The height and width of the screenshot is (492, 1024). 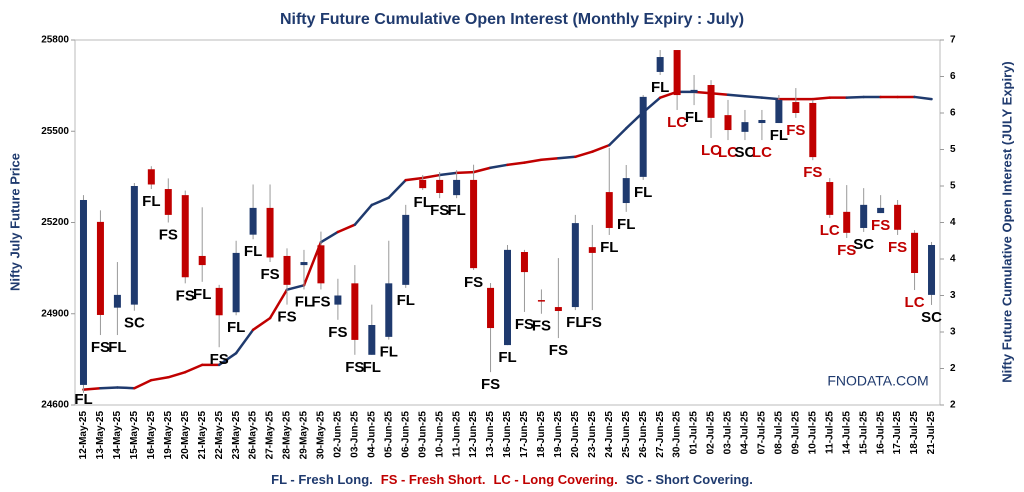 I want to click on x-tick-label: 07-Jul-25, so click(x=762, y=433).